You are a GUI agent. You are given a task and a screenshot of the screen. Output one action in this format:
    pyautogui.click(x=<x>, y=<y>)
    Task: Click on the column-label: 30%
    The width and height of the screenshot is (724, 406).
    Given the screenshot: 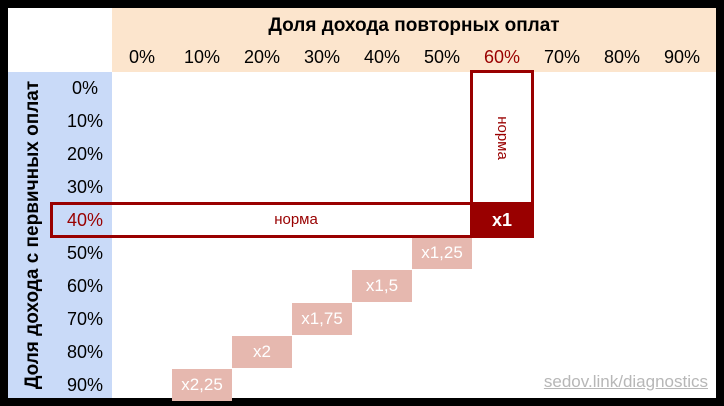 What is the action you would take?
    pyautogui.click(x=322, y=57)
    